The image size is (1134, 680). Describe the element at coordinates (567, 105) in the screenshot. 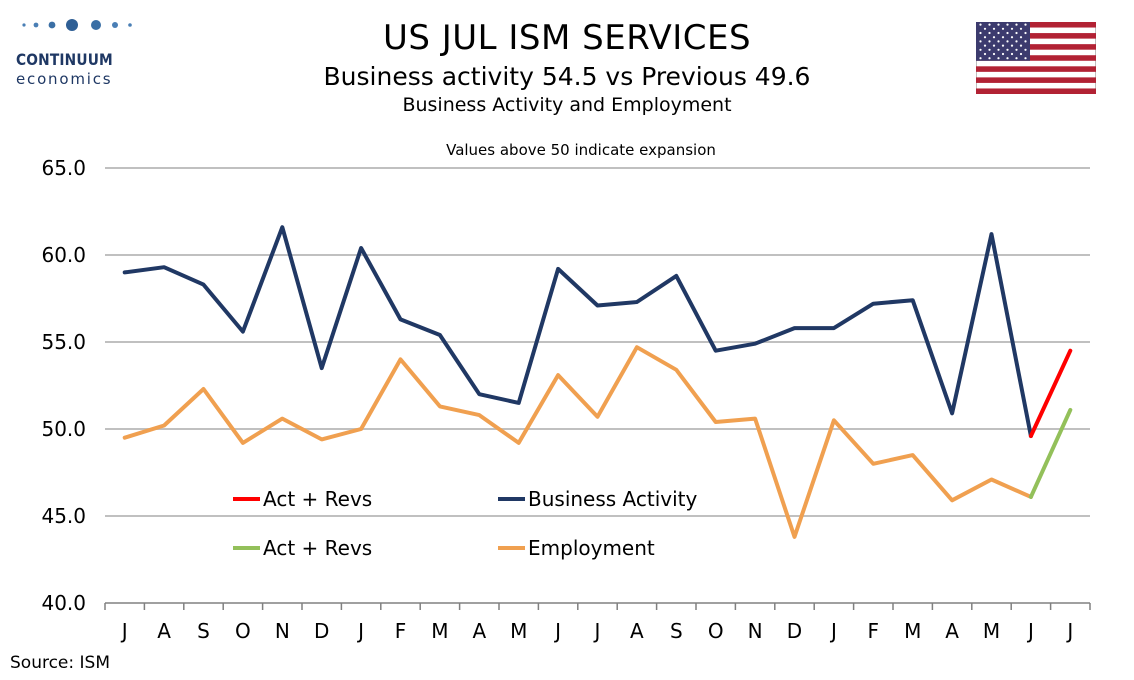

I see `chart-subtitle-secondary: Business Activity and Employment` at that location.